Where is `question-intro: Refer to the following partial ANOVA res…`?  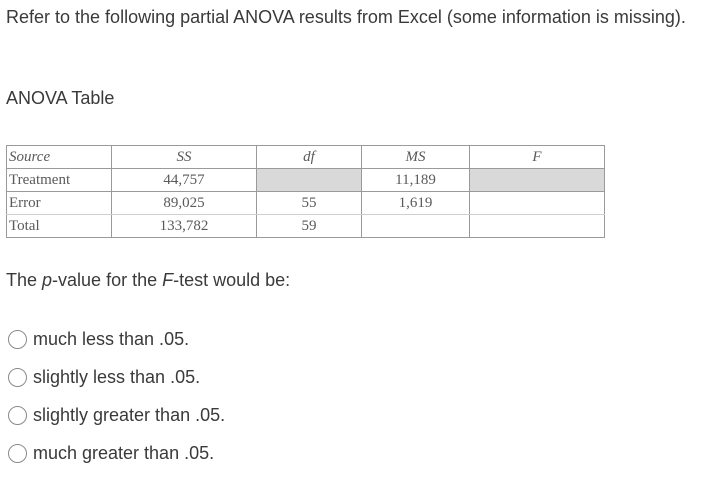 question-intro: Refer to the following partial ANOVA res… is located at coordinates (346, 17).